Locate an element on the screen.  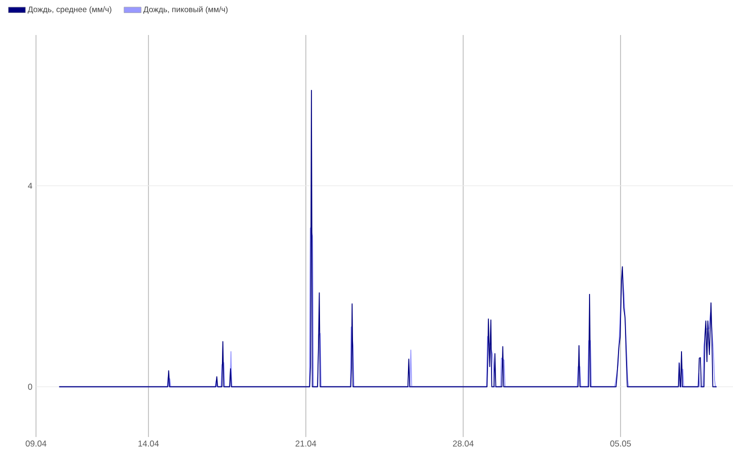
x-tick-label: 09.04 is located at coordinates (36, 443).